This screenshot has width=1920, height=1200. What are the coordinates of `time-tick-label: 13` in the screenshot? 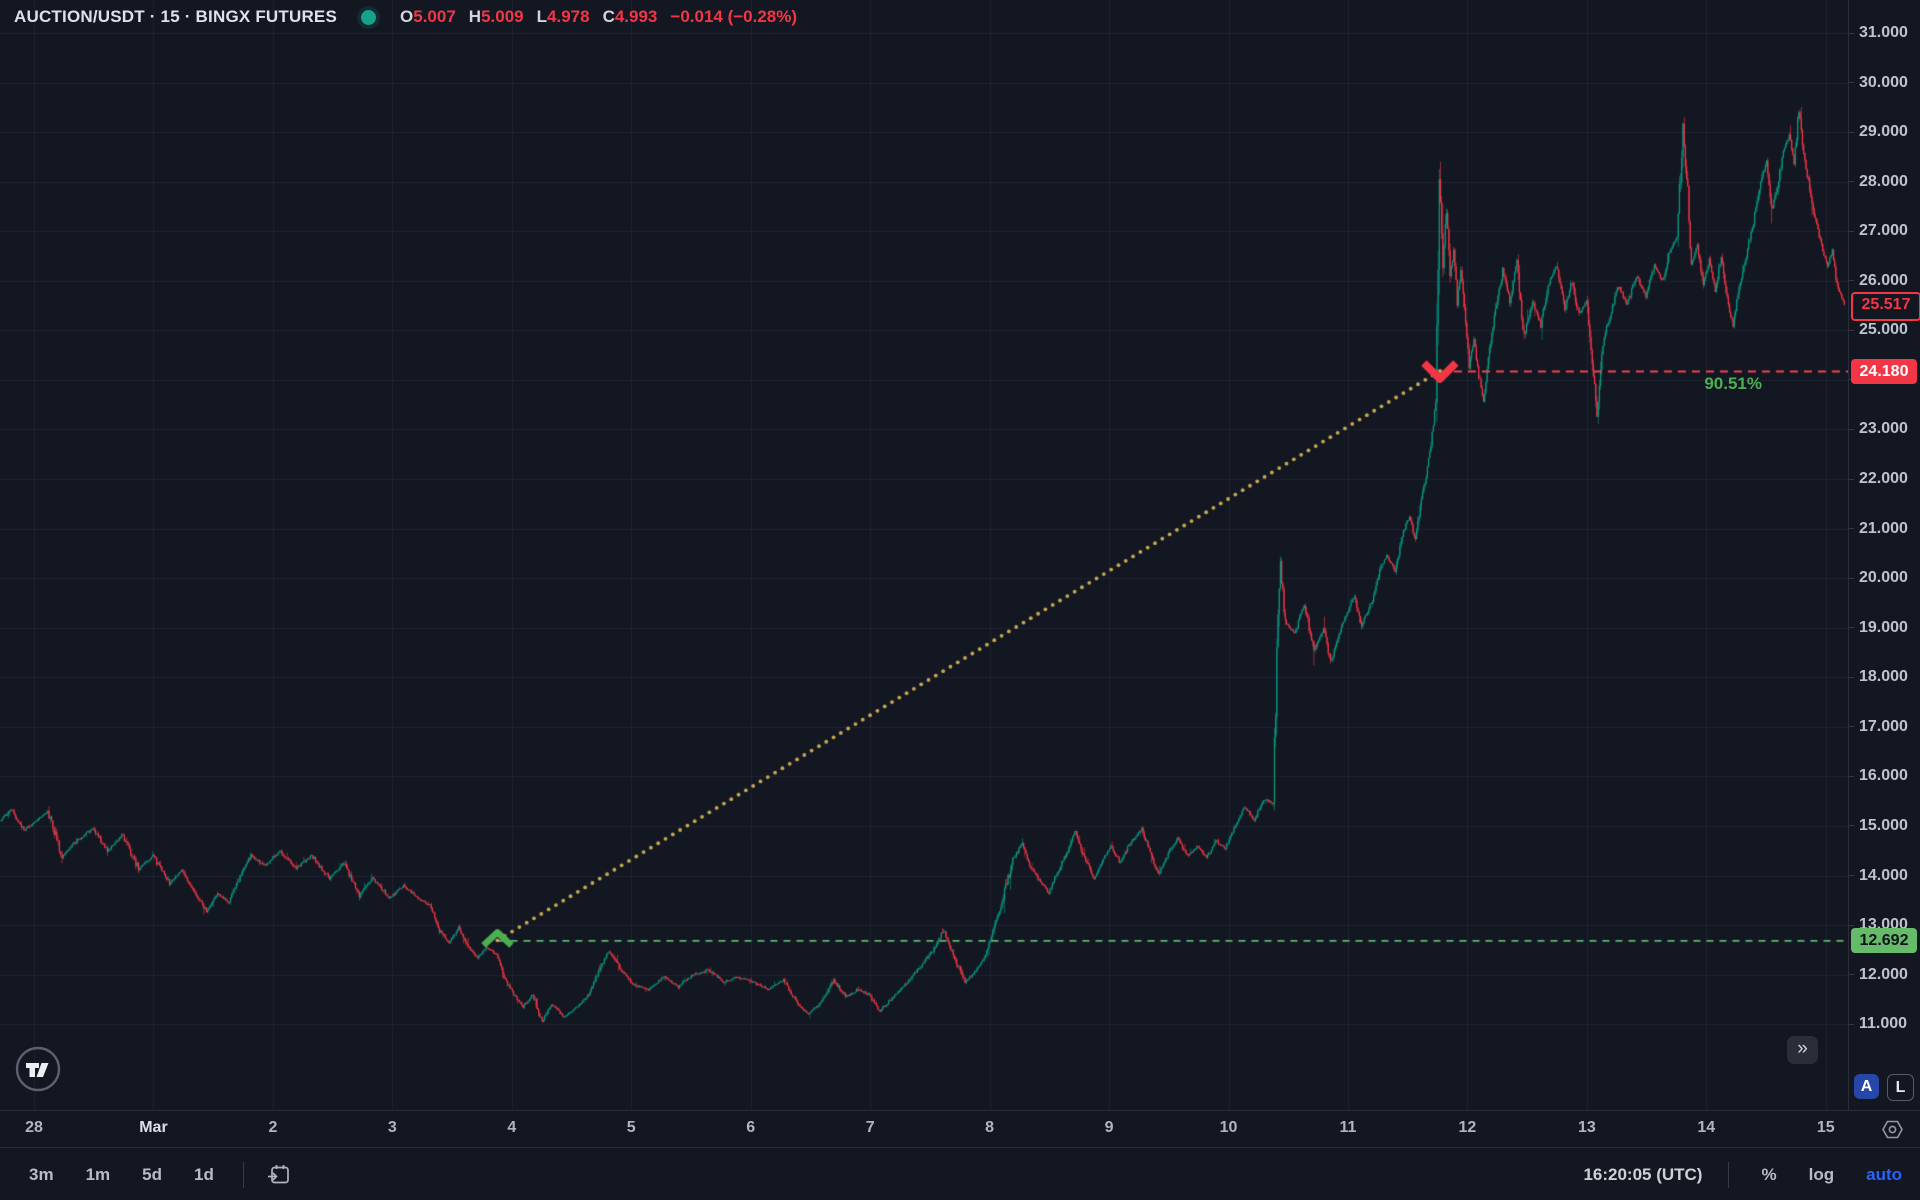 It's located at (1586, 1127).